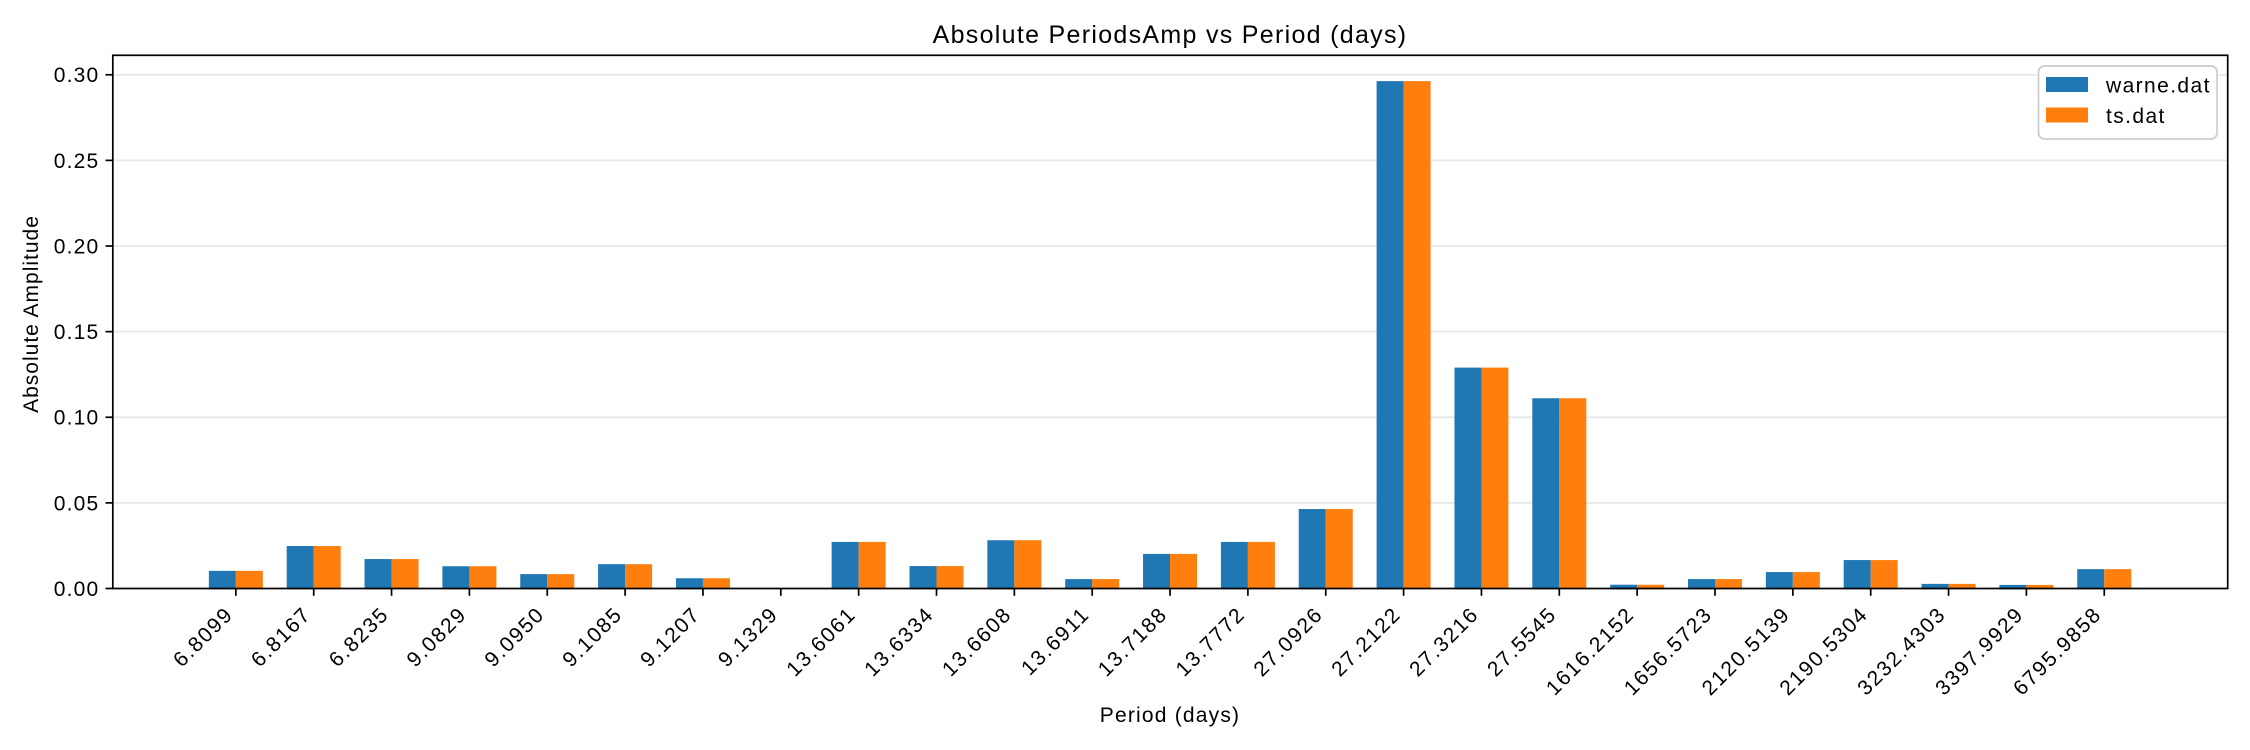 This screenshot has height=750, width=2250. What do you see at coordinates (77, 589) in the screenshot?
I see `svg-text: 0.00` at bounding box center [77, 589].